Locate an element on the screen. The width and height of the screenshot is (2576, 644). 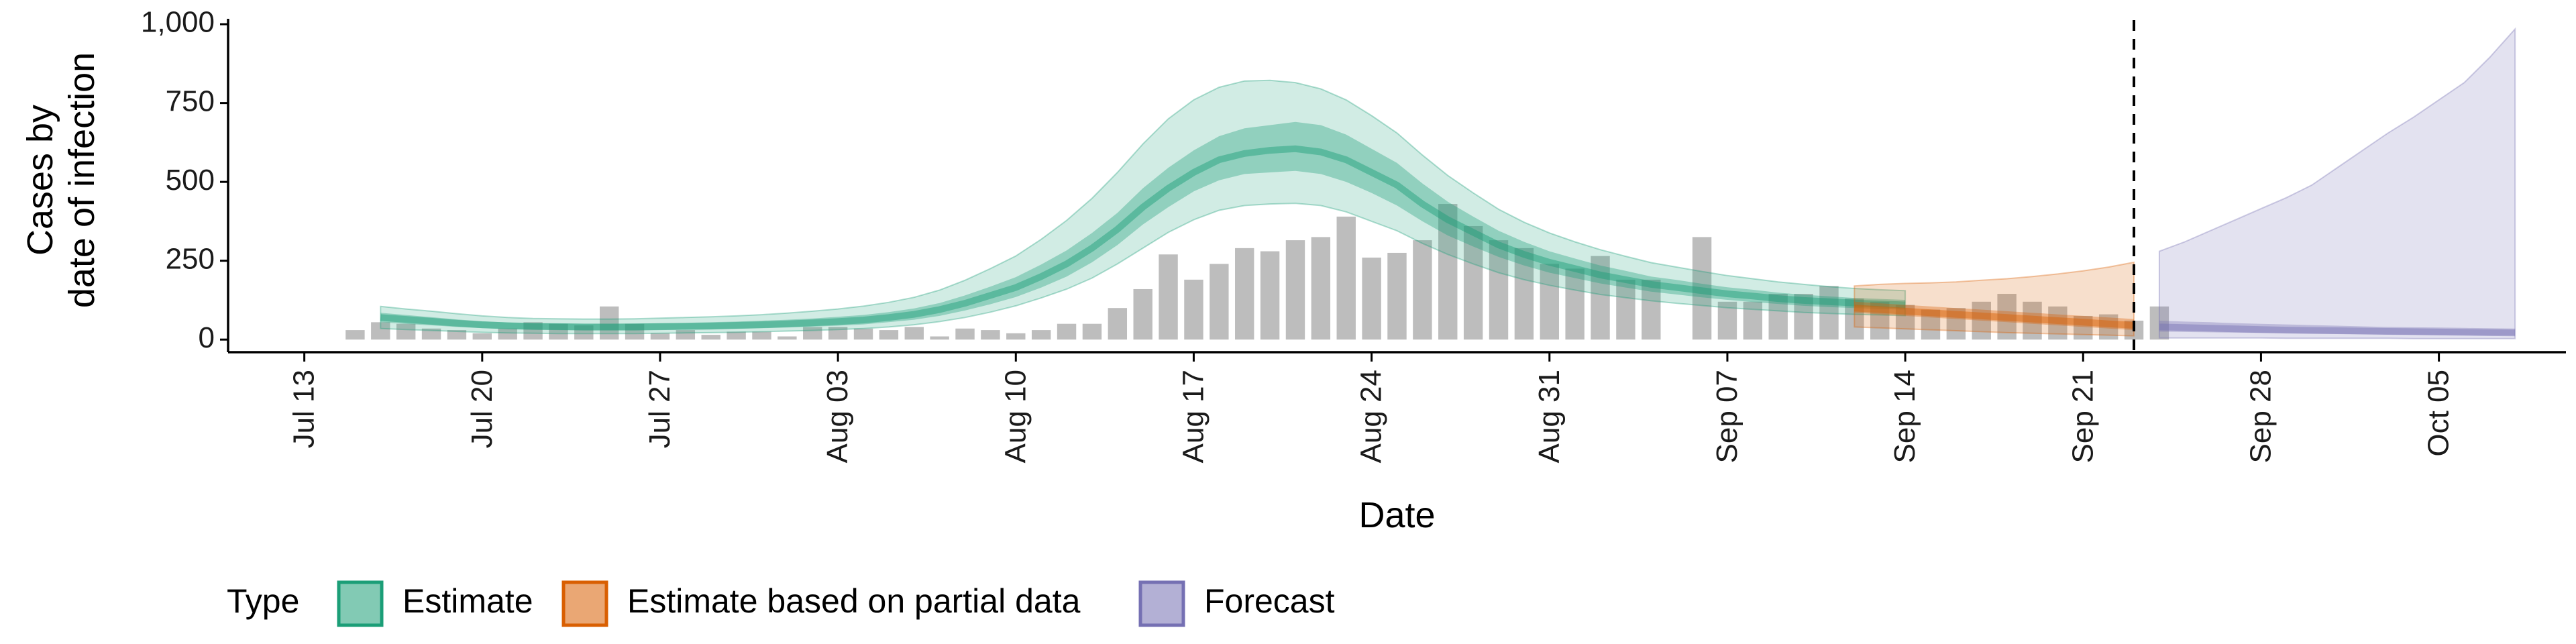
y-axis-title-line-1: Cases by is located at coordinates (40, 180).